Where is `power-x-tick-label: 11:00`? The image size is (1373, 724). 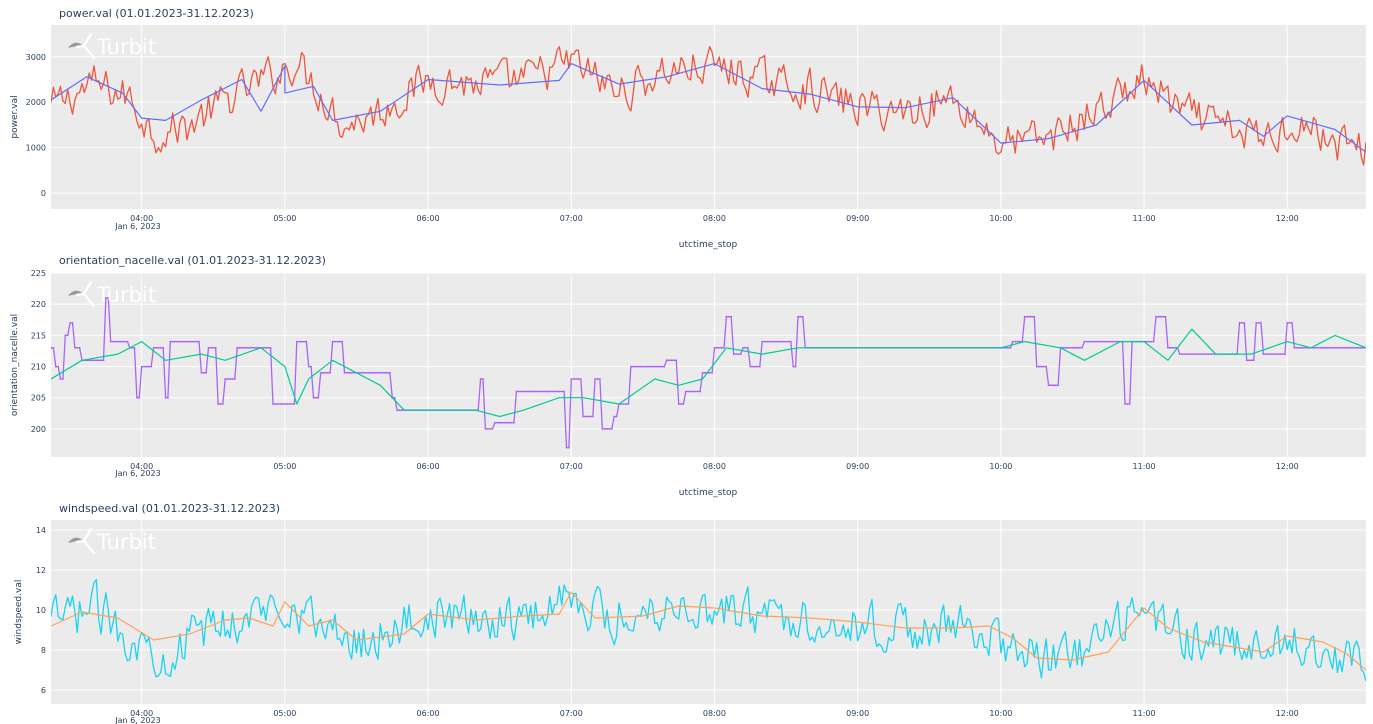 power-x-tick-label: 11:00 is located at coordinates (1144, 218).